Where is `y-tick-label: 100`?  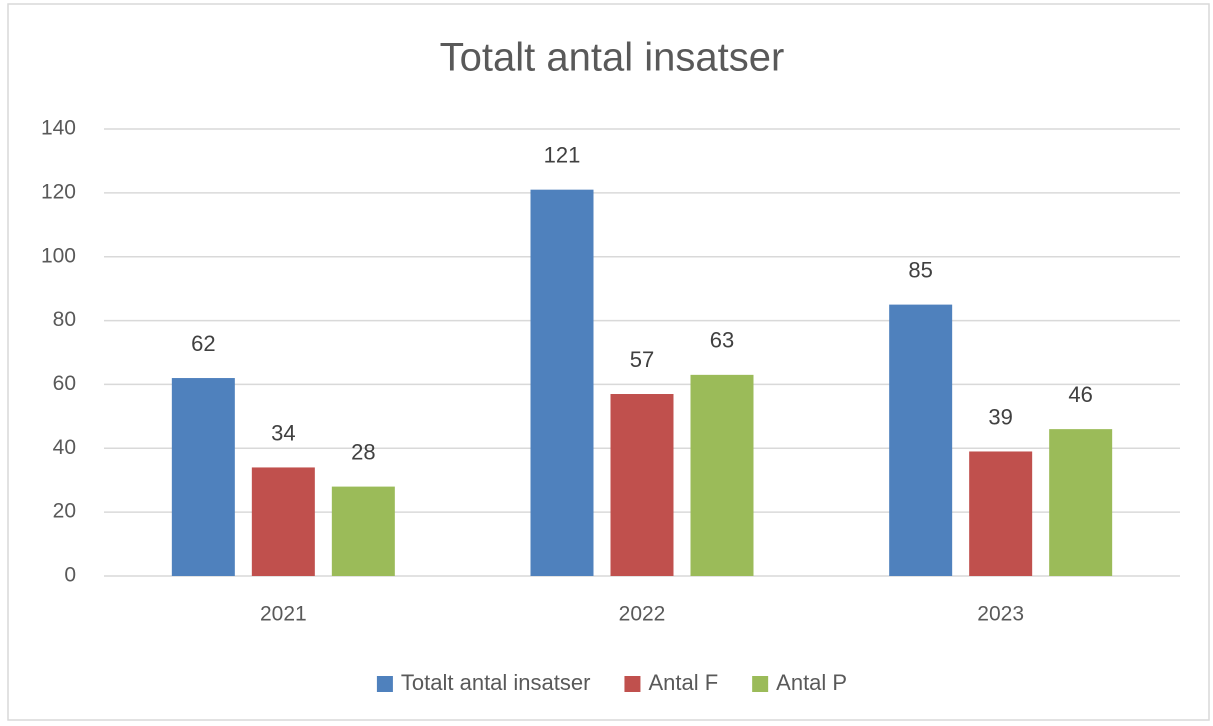
y-tick-label: 100 is located at coordinates (58, 255).